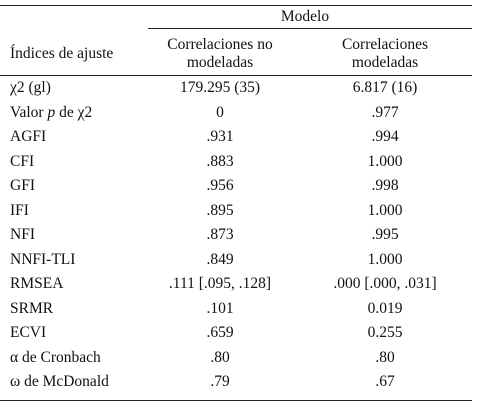 This screenshot has height=407, width=480. Describe the element at coordinates (29, 112) in the screenshot. I see `label-part: Valor` at that location.